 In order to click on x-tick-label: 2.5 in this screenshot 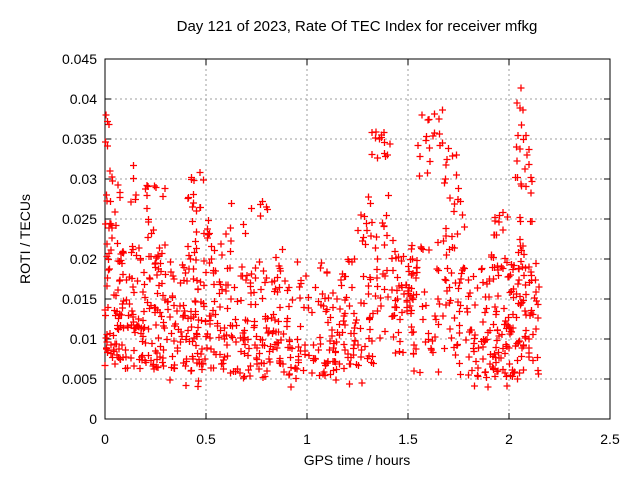, I will do `click(610, 439)`.